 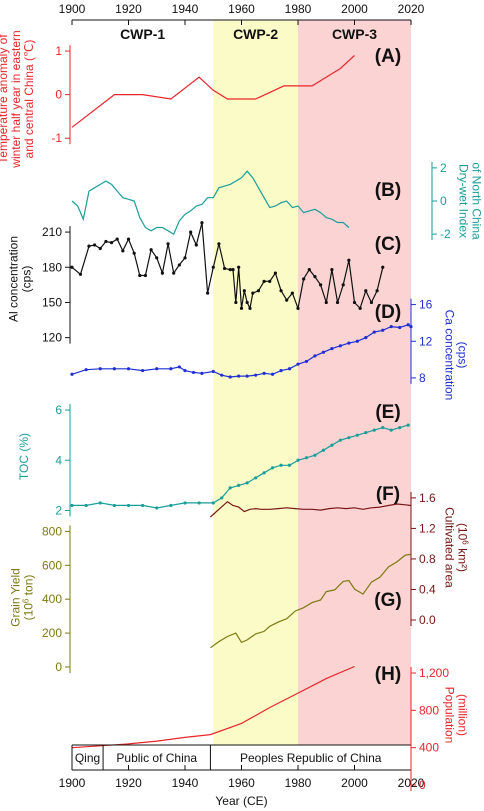 What do you see at coordinates (388, 56) in the screenshot?
I see `panel-a-letter: (A)` at bounding box center [388, 56].